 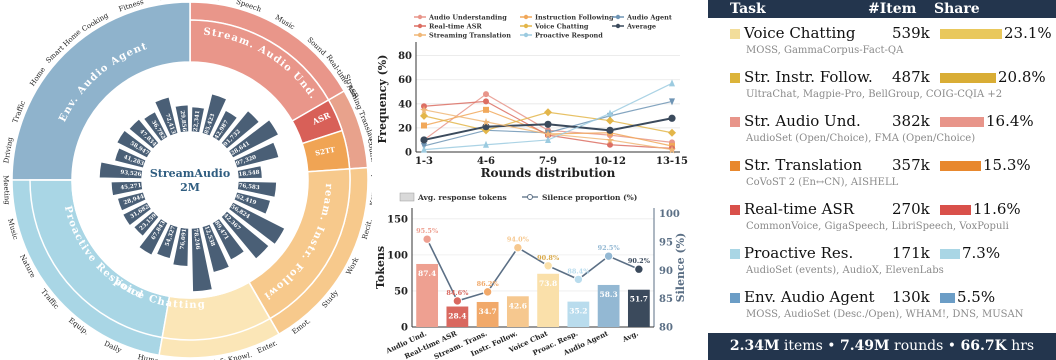 What do you see at coordinates (457, 293) in the screenshot?
I see `silence-value-label: 84.6%` at bounding box center [457, 293].